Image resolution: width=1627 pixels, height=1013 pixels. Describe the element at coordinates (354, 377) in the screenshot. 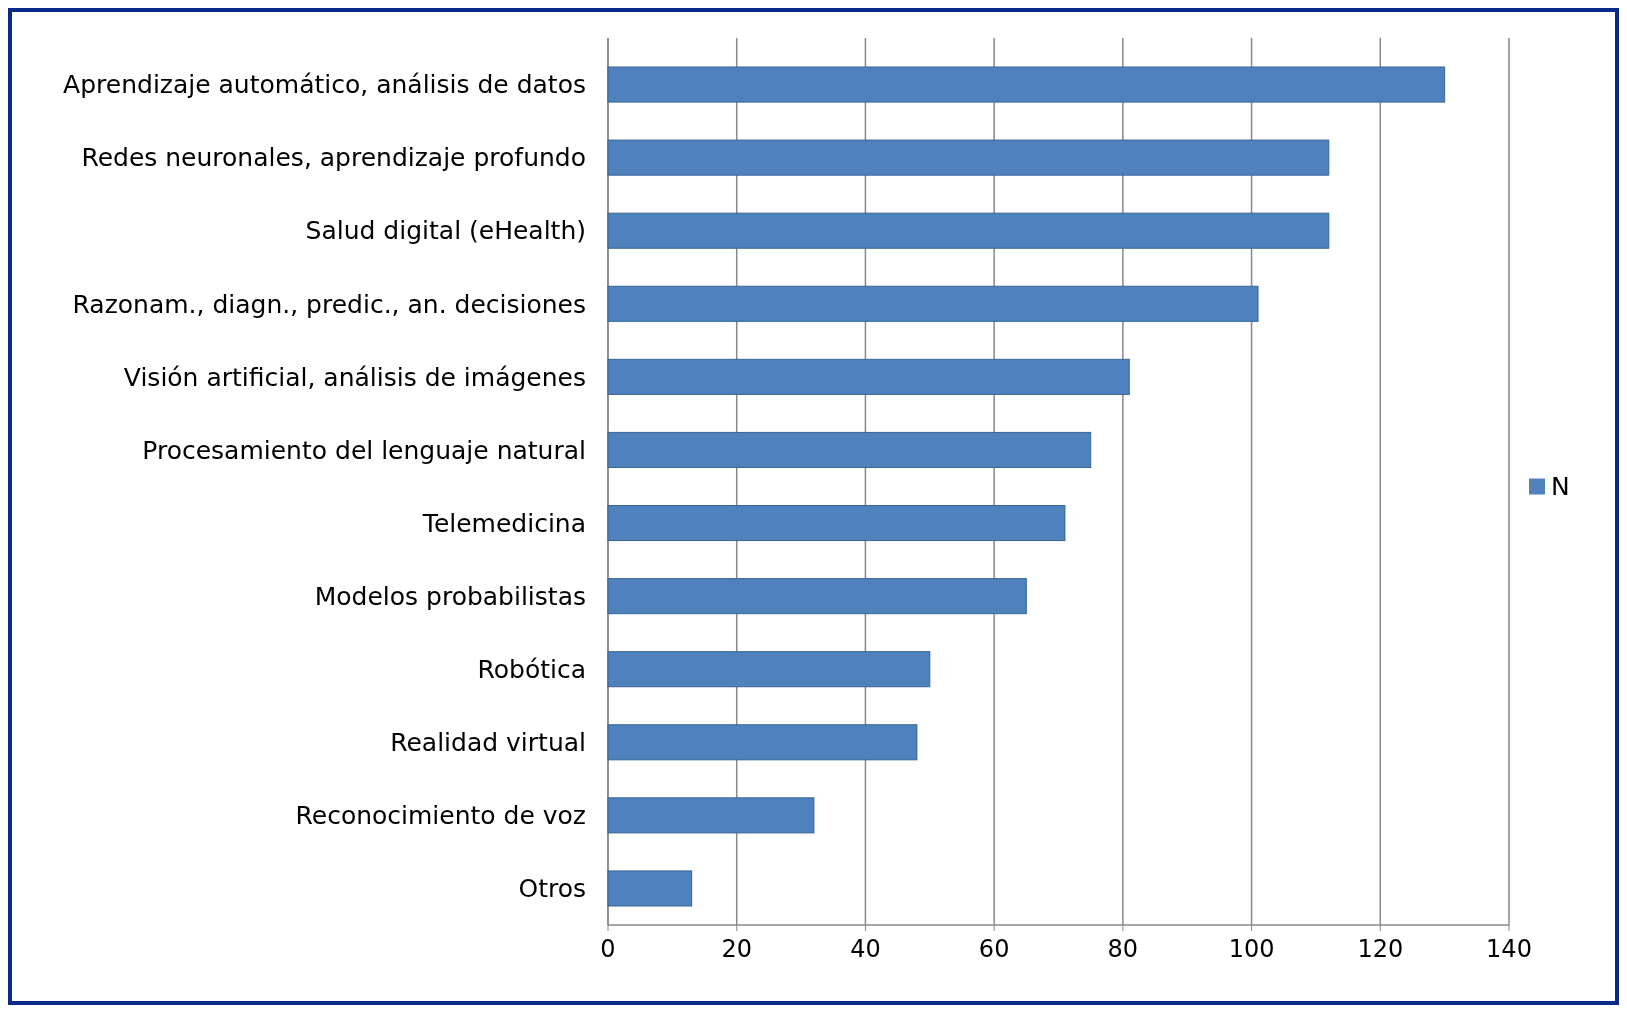

I see `y-tick-label: Visión artificial, análisis de imágenes` at that location.